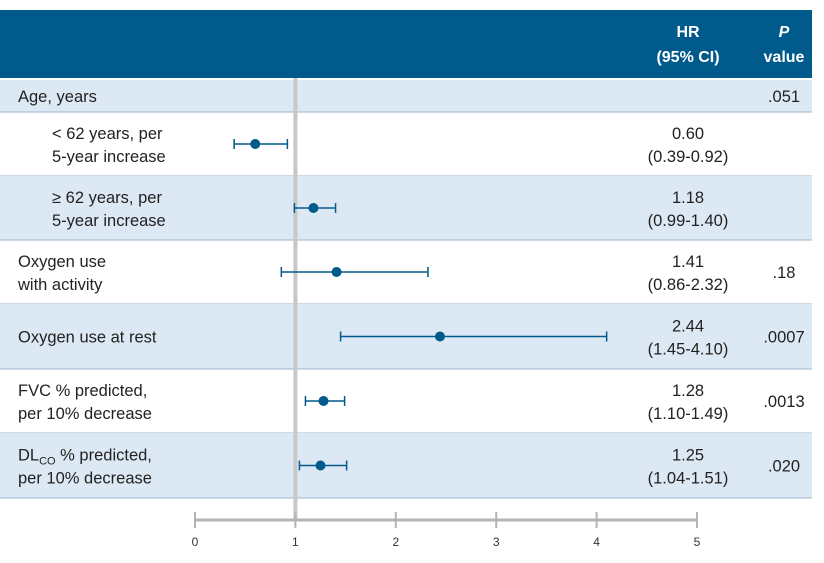 This screenshot has height=563, width=824. Describe the element at coordinates (320, 465) in the screenshot. I see `hr-point-dlco` at that location.